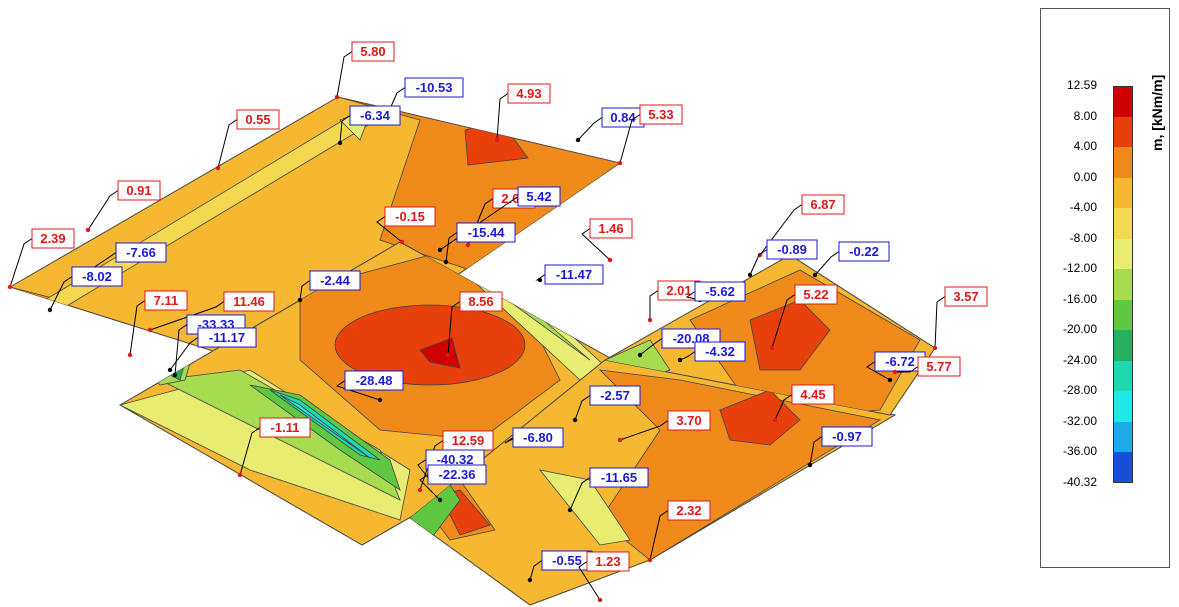 The width and height of the screenshot is (1179, 607). Describe the element at coordinates (604, 577) in the screenshot. I see `value-label: 1.23` at that location.